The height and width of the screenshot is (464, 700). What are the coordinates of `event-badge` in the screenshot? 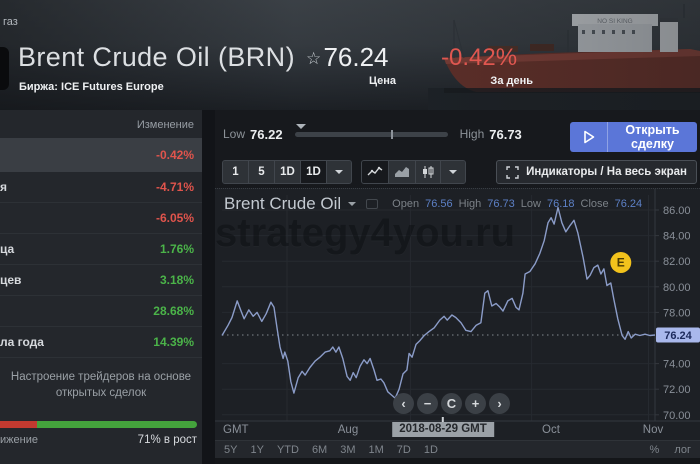 It's located at (621, 262).